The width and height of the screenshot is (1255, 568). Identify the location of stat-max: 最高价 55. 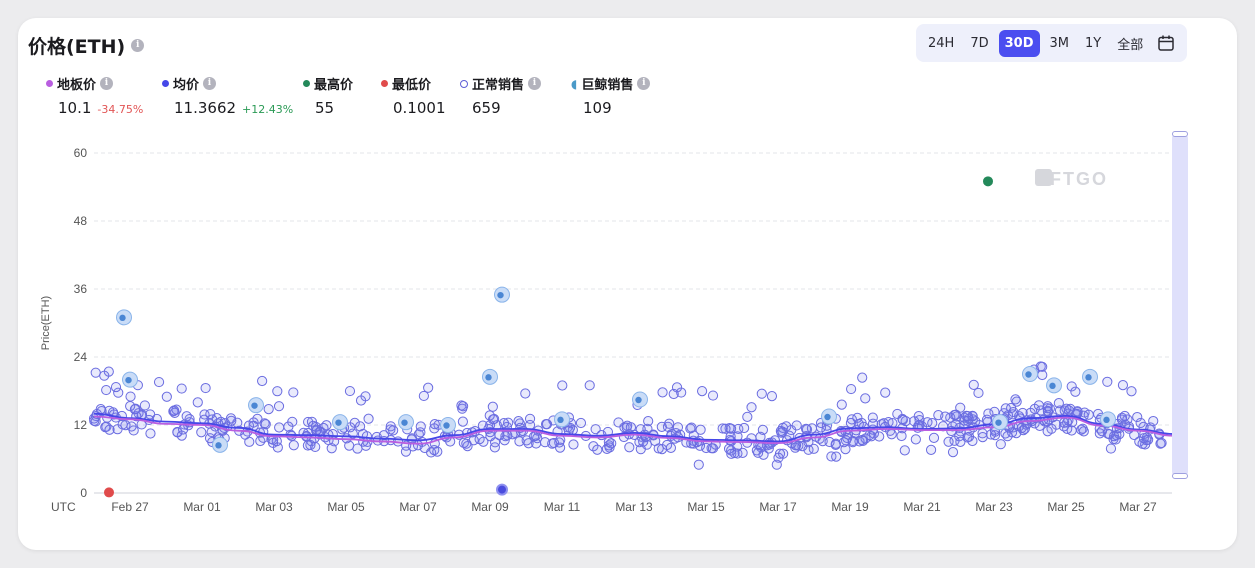
(328, 95).